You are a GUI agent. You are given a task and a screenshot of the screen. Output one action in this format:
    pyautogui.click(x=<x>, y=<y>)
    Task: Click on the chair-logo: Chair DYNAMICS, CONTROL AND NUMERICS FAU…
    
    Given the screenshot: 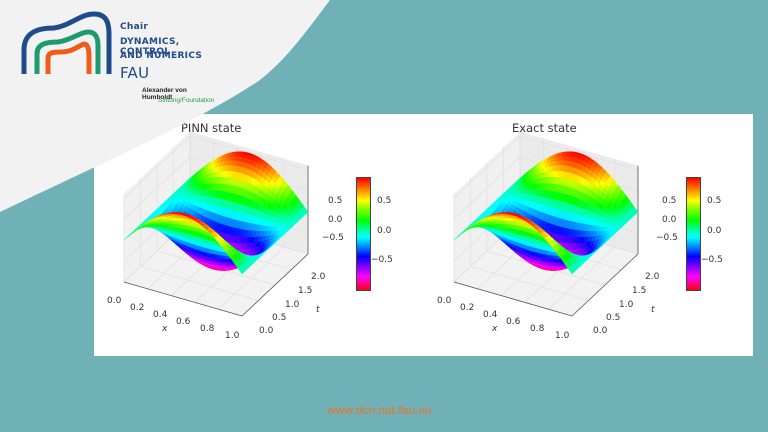 What is the action you would take?
    pyautogui.click(x=114, y=56)
    